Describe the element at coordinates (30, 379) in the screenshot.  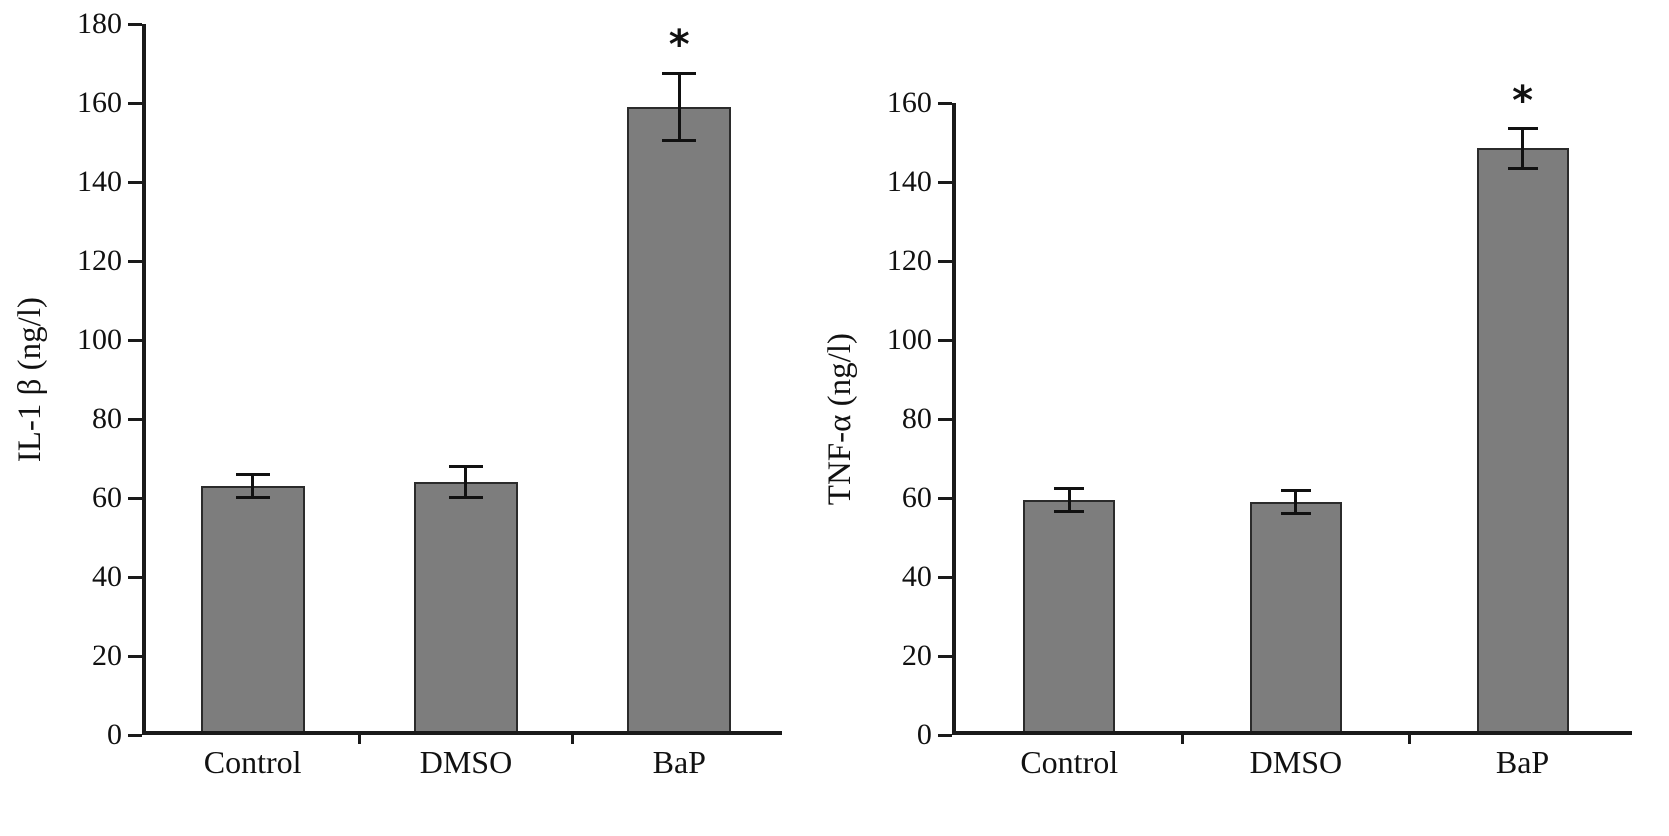
I see `y-axis-title-il1b: IL-1 β (ng/l)` at that location.